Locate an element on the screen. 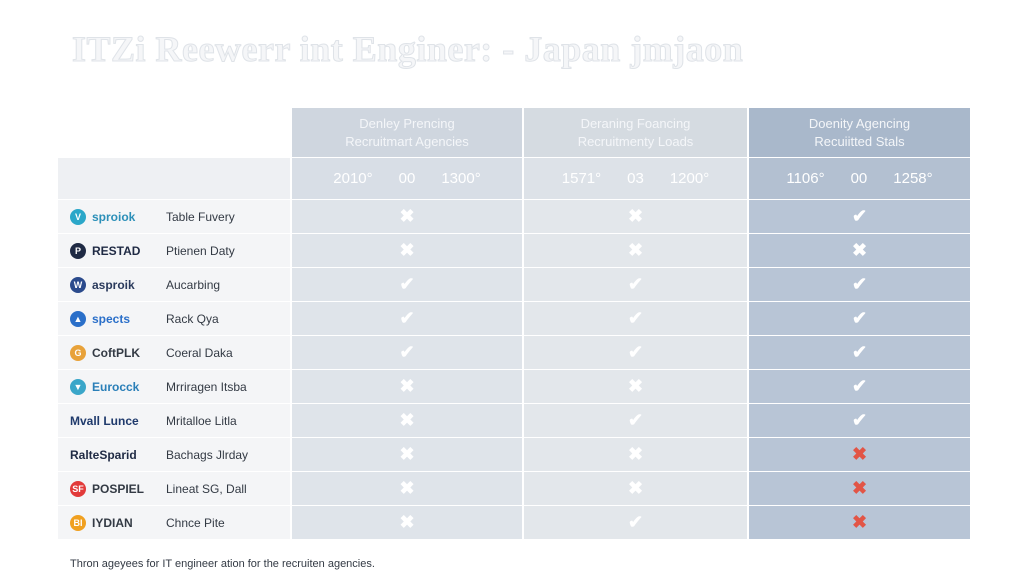 The height and width of the screenshot is (585, 1024). column-3-title-line2: Recuiitted Stals is located at coordinates (859, 141).